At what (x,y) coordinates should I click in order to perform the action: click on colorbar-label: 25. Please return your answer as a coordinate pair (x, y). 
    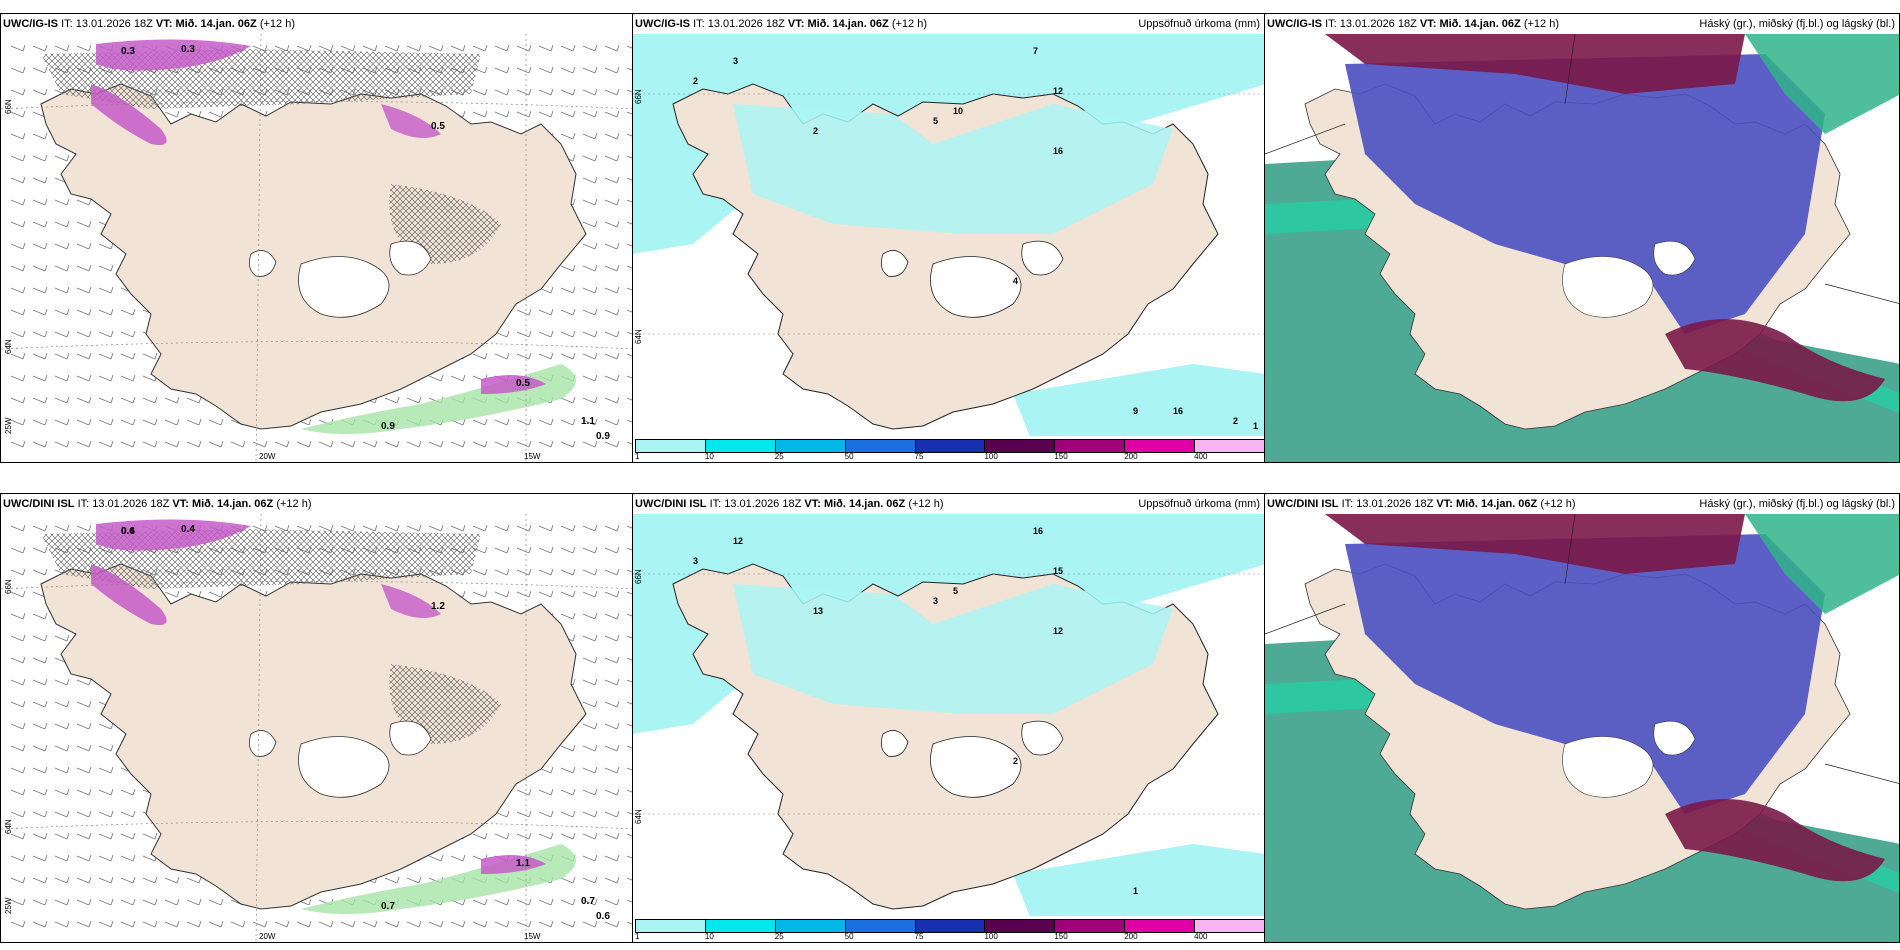
    Looking at the image, I should click on (779, 456).